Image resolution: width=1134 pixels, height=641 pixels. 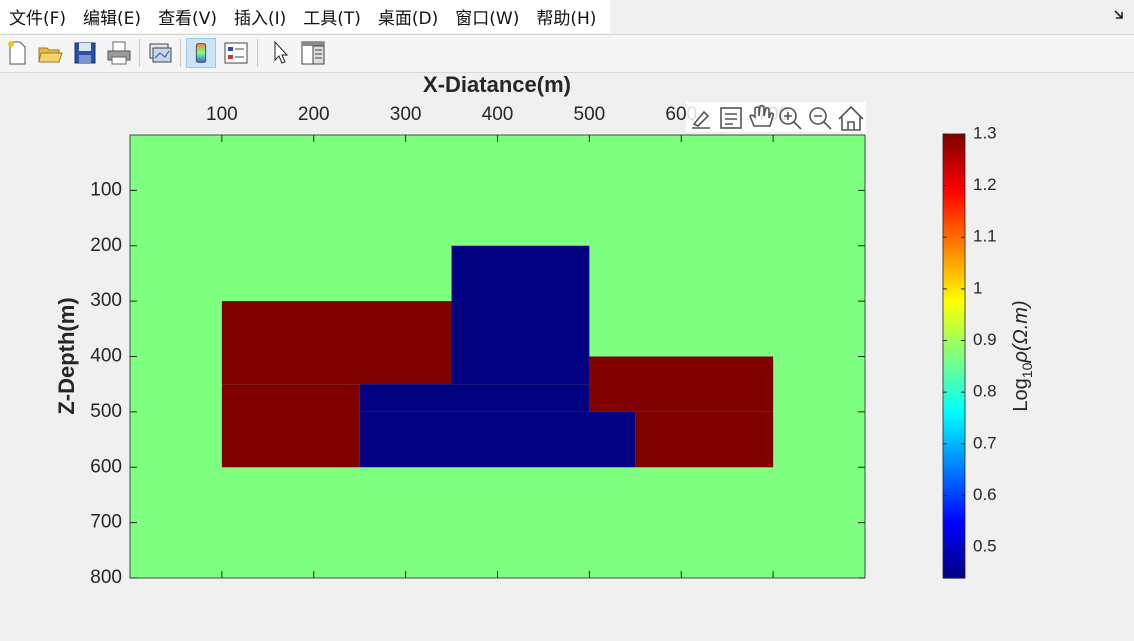 What do you see at coordinates (119, 53) in the screenshot?
I see `print-button` at bounding box center [119, 53].